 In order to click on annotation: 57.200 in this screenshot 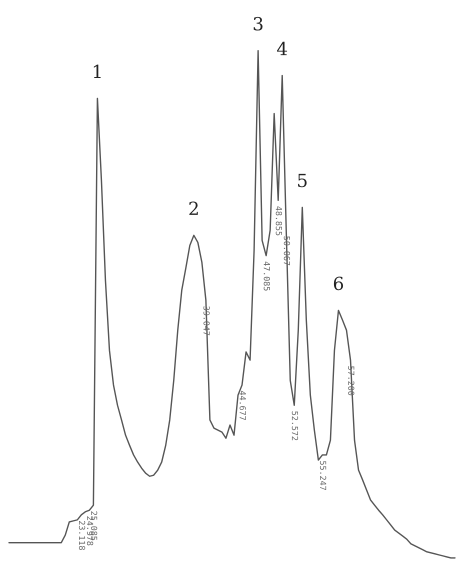, I will do `click(351, 381)`.